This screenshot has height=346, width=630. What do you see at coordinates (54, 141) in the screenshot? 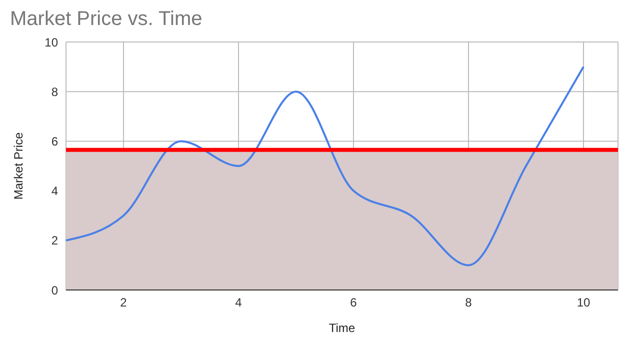
I see `y-tick-label: 6` at bounding box center [54, 141].